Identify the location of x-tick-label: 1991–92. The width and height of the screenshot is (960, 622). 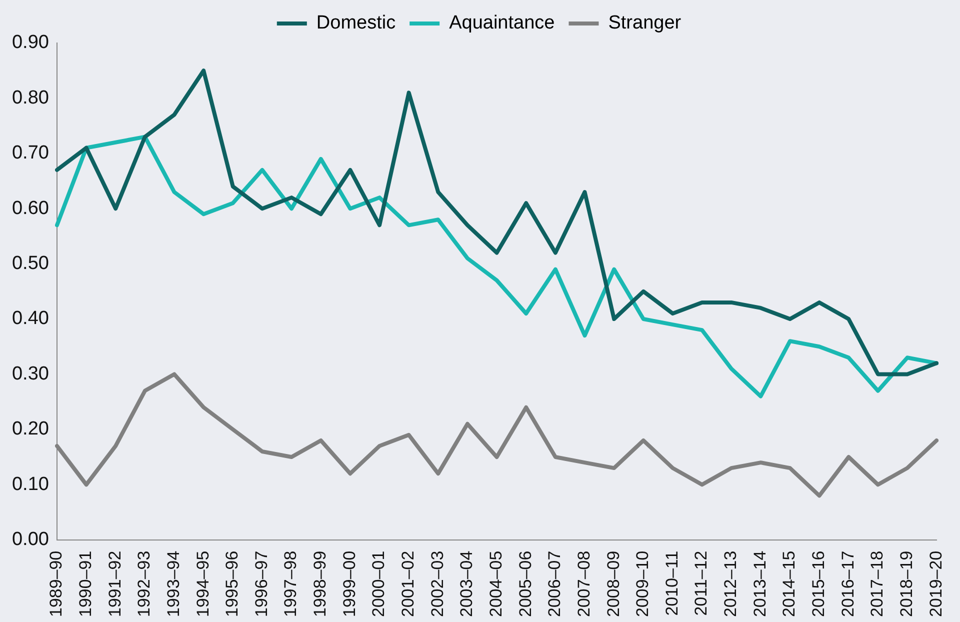
(114, 584).